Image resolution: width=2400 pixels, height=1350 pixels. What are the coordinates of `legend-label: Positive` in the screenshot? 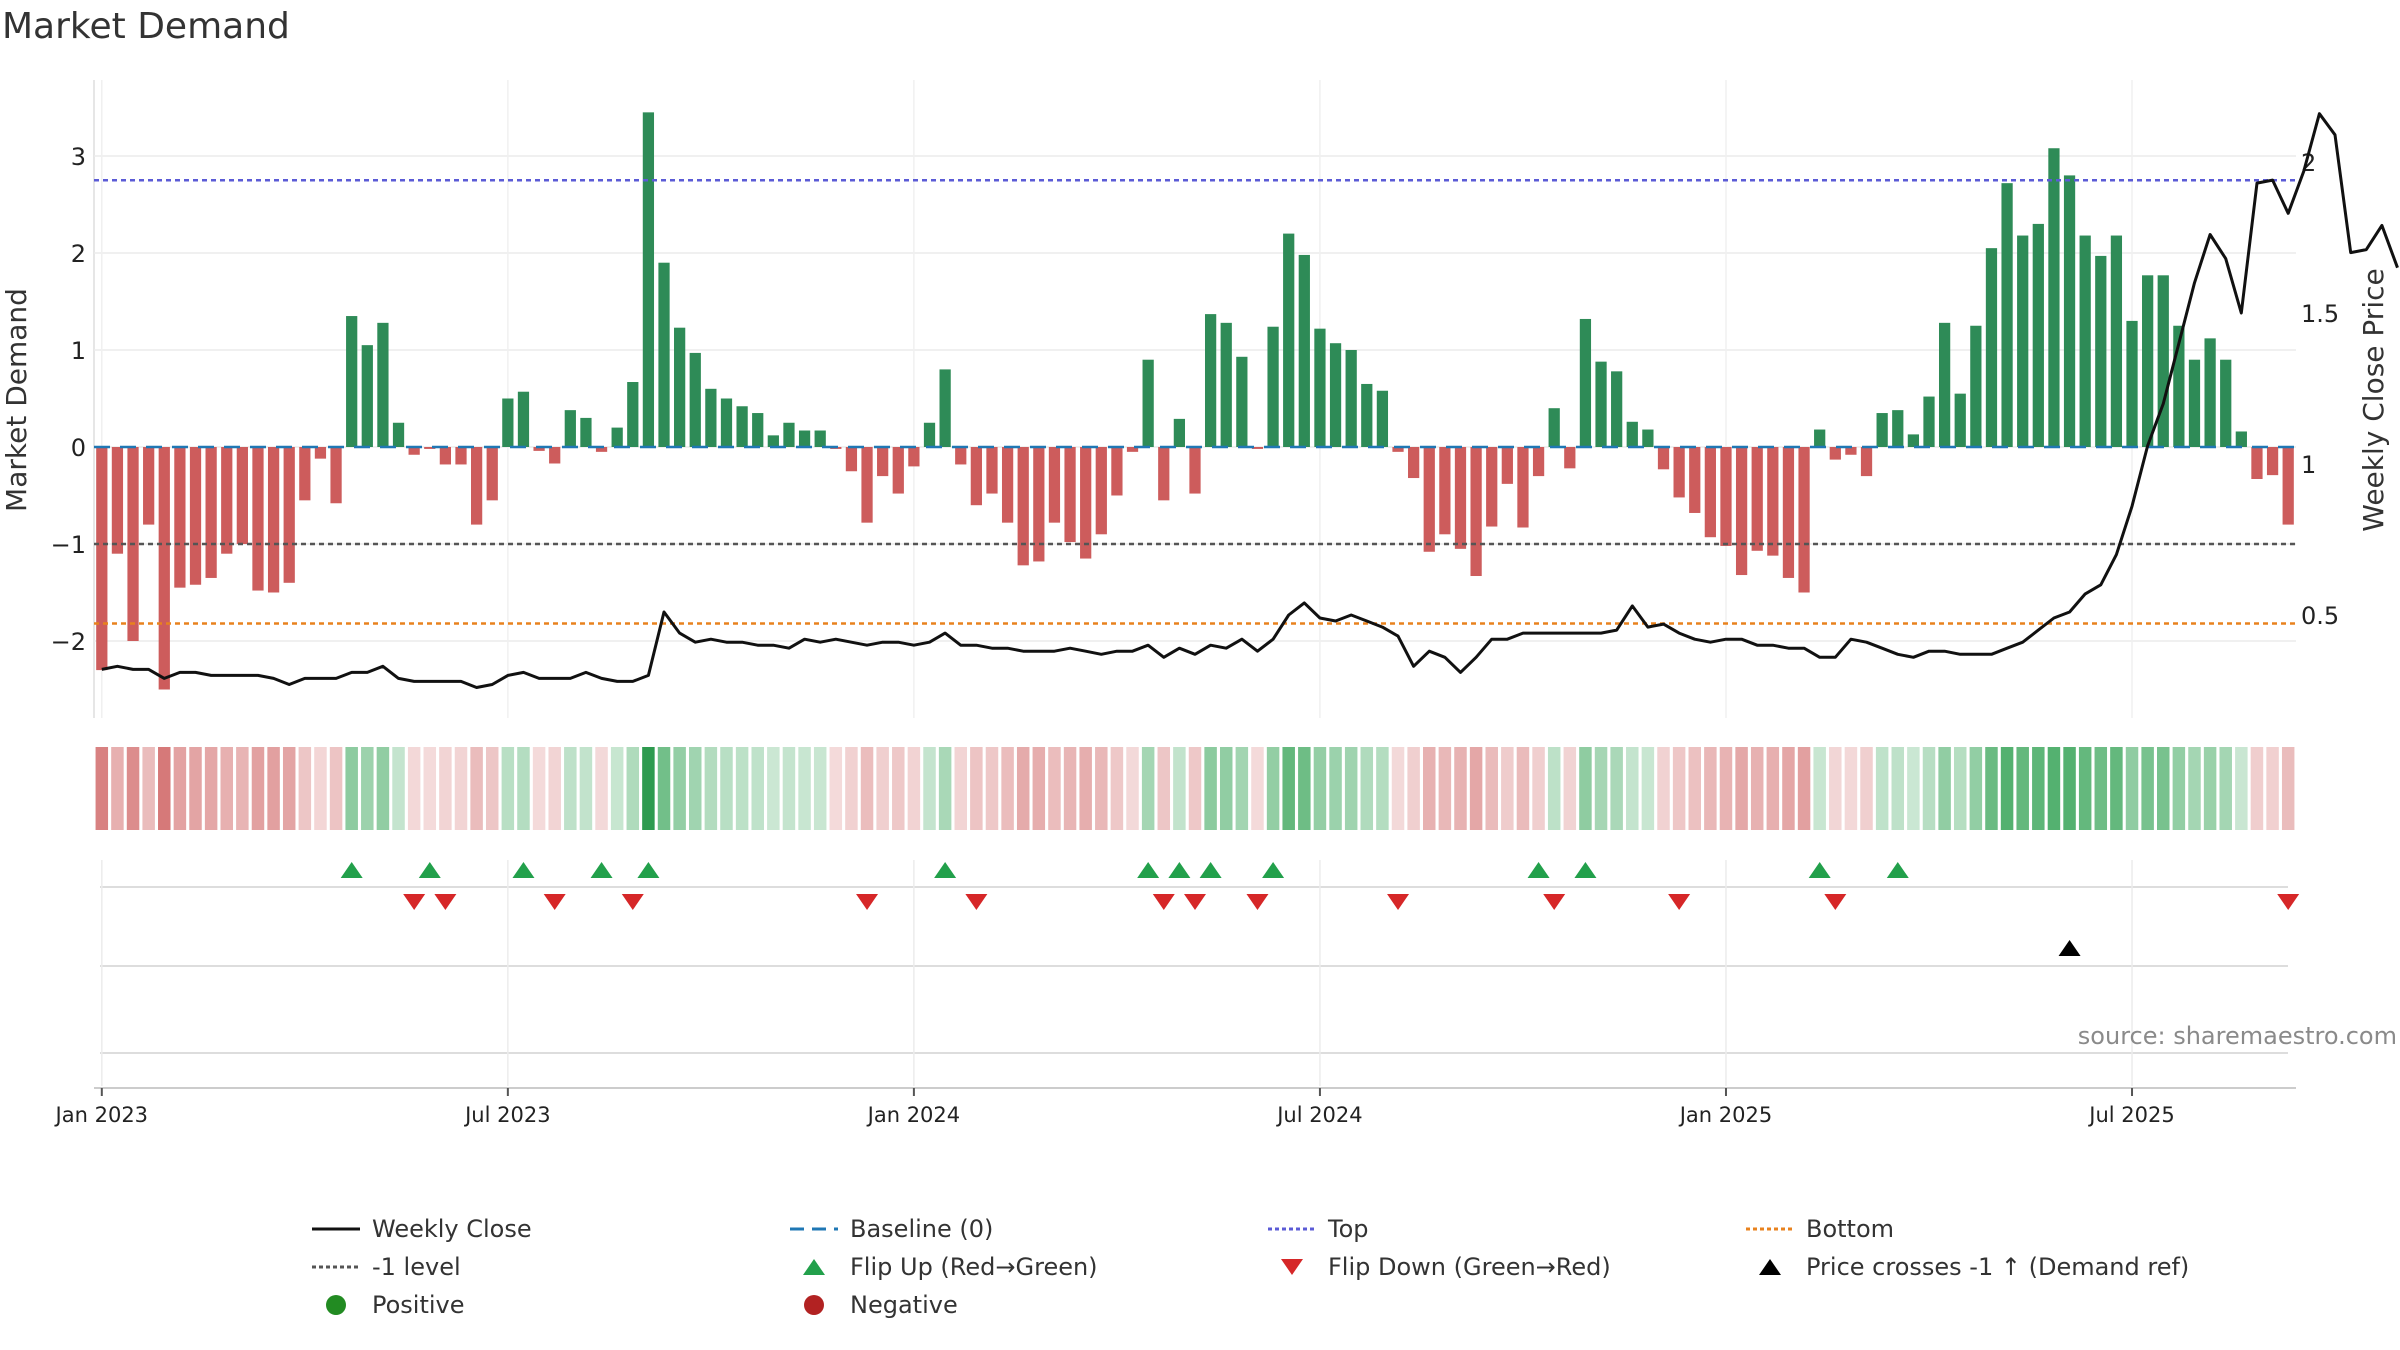 It's located at (418, 1305).